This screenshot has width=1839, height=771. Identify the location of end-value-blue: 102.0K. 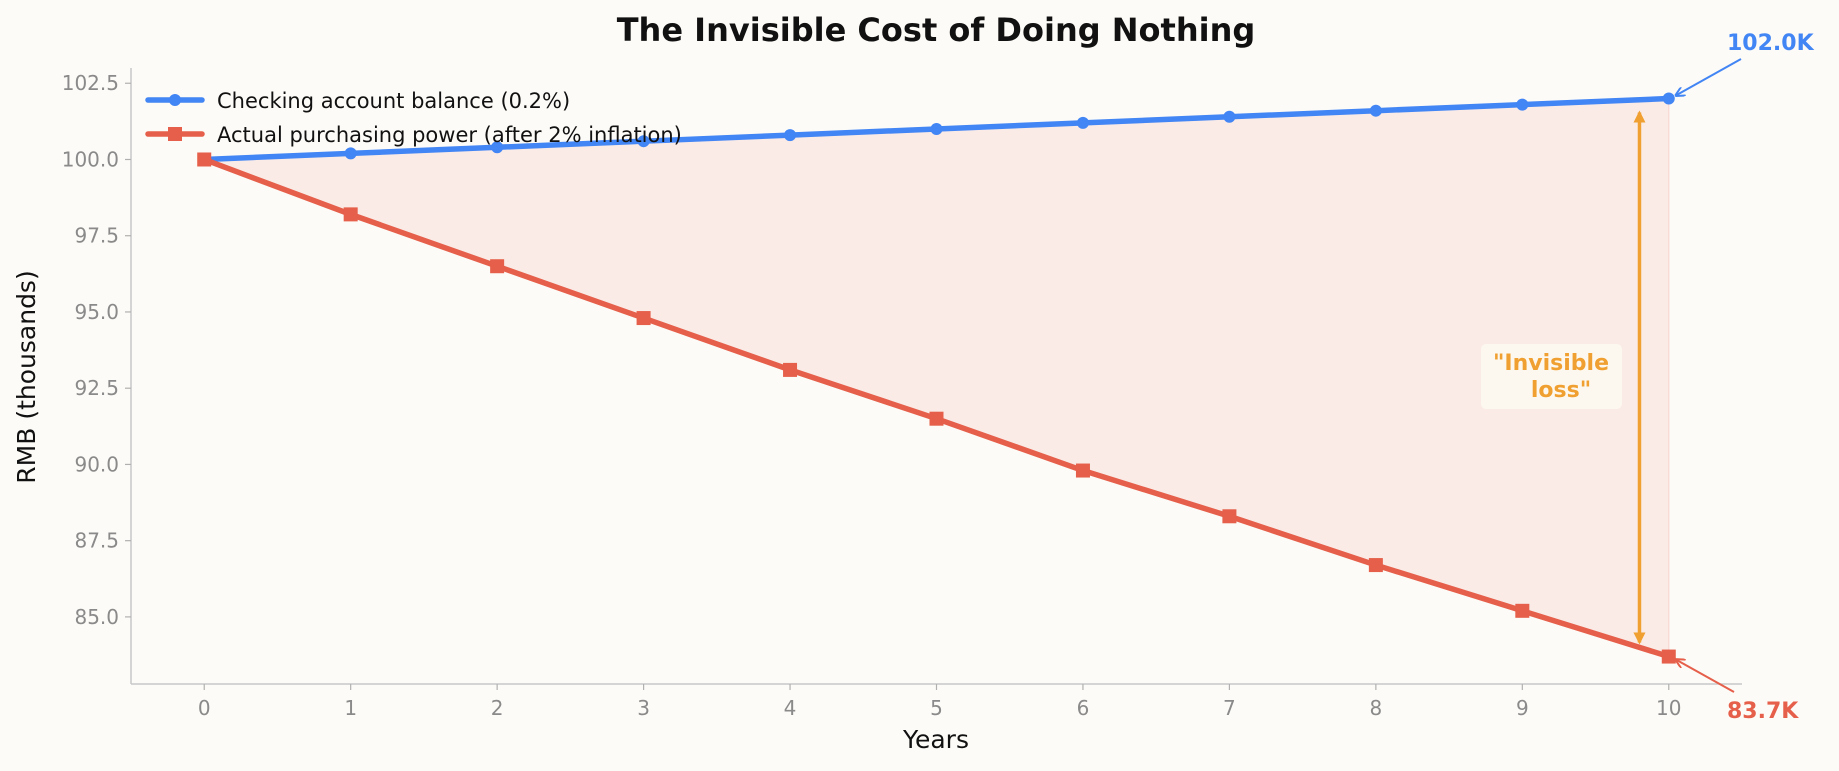
(1771, 43).